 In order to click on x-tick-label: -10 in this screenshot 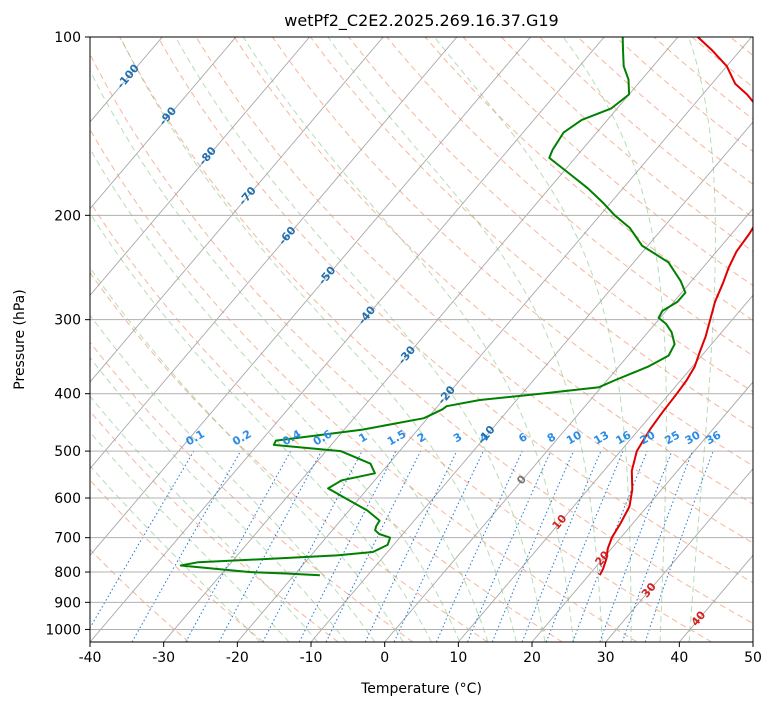, I will do `click(311, 658)`.